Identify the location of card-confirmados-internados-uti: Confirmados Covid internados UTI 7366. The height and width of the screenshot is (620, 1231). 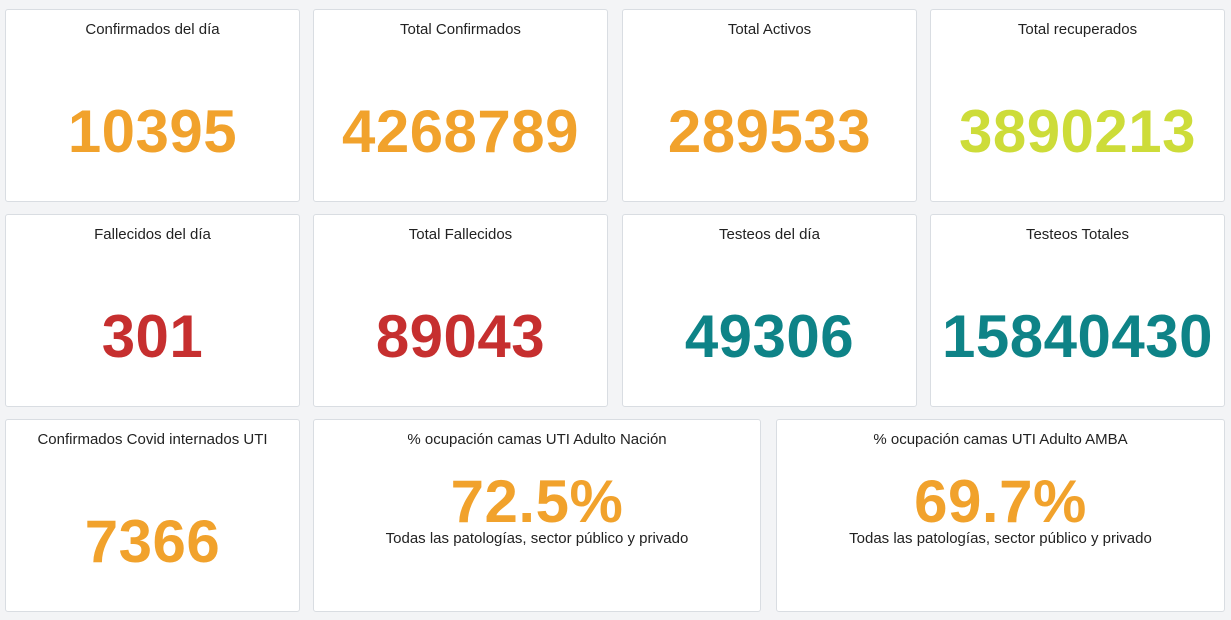
(152, 515).